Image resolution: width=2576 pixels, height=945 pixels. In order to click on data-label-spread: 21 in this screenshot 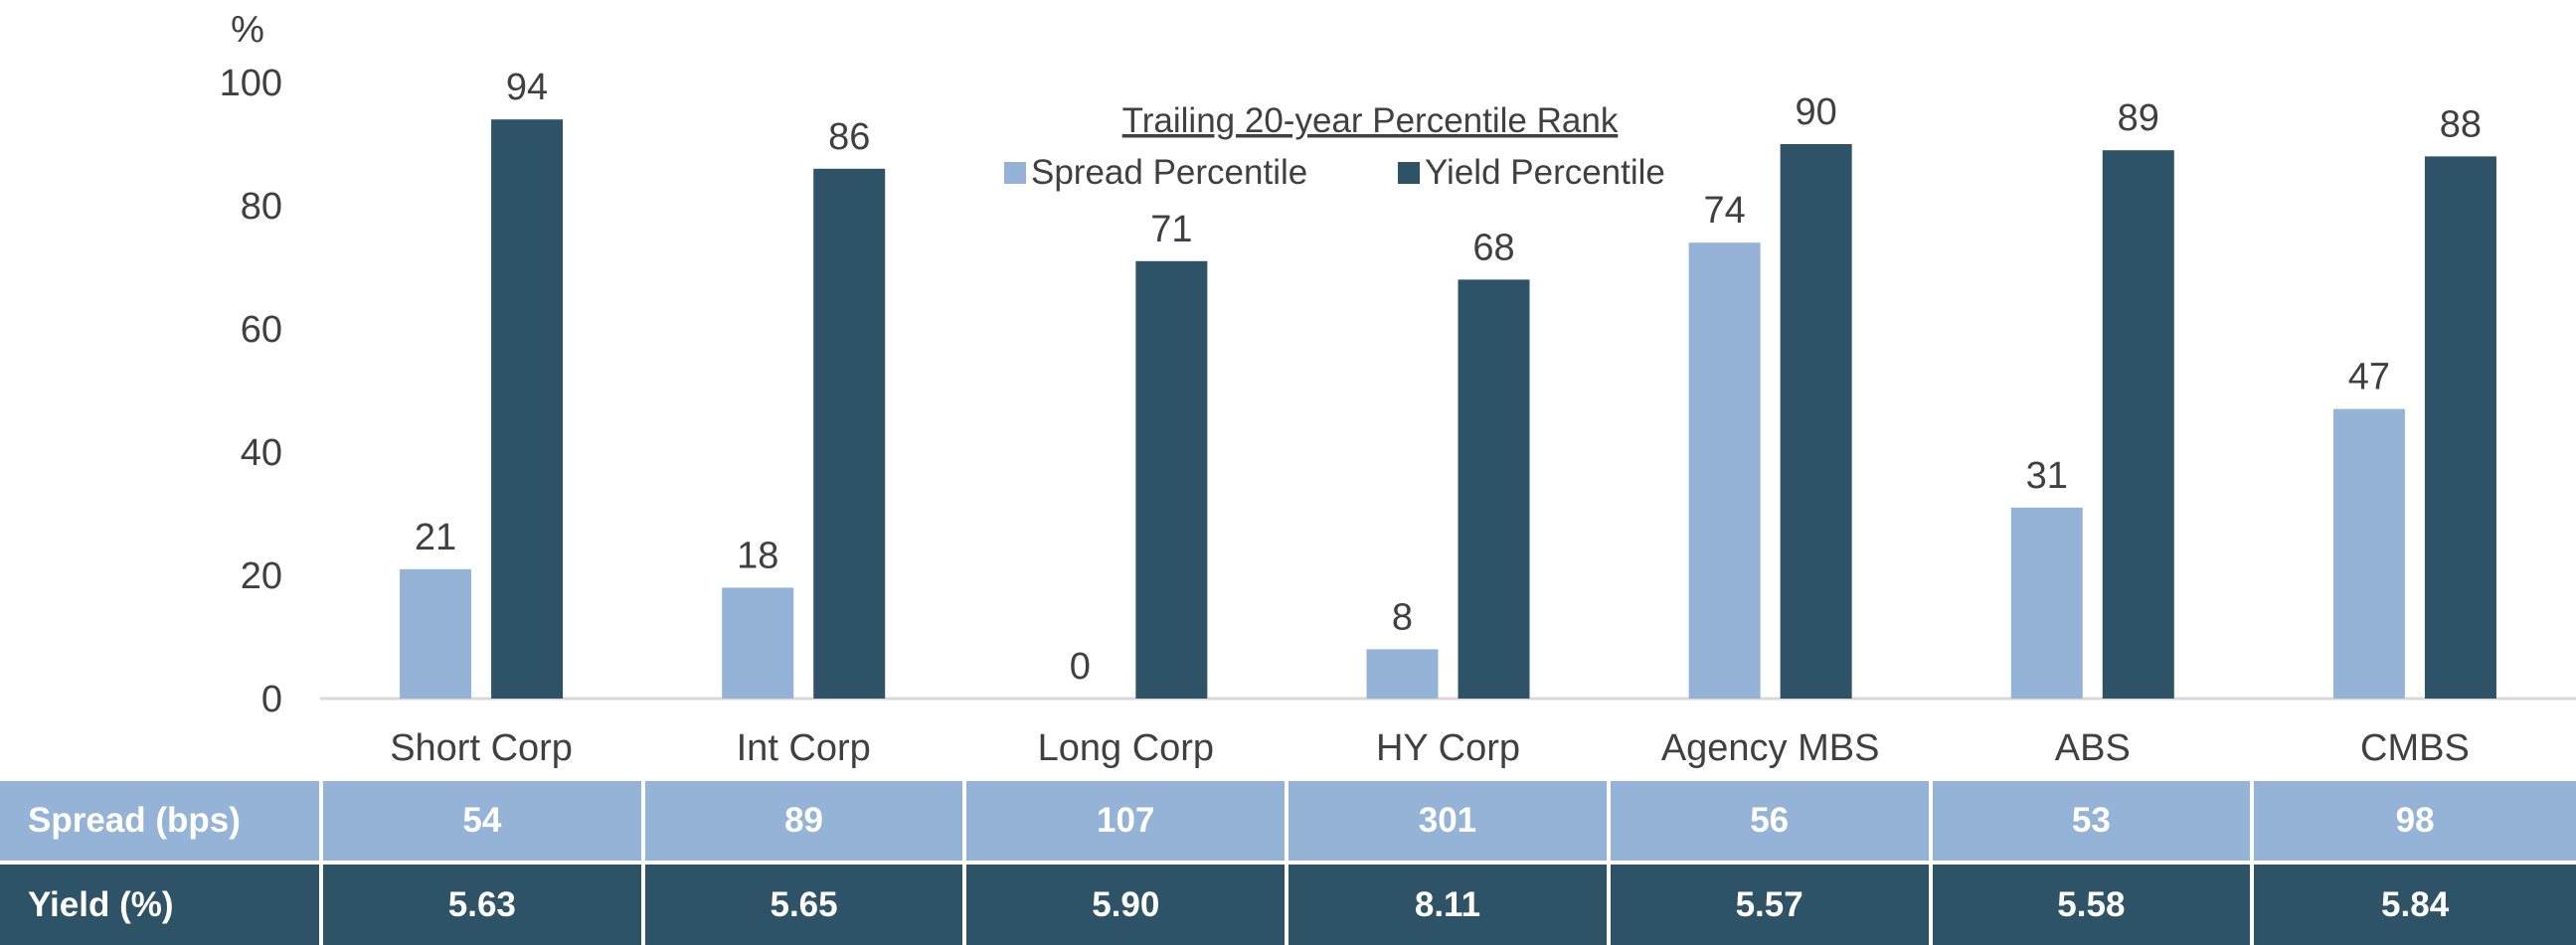, I will do `click(435, 537)`.